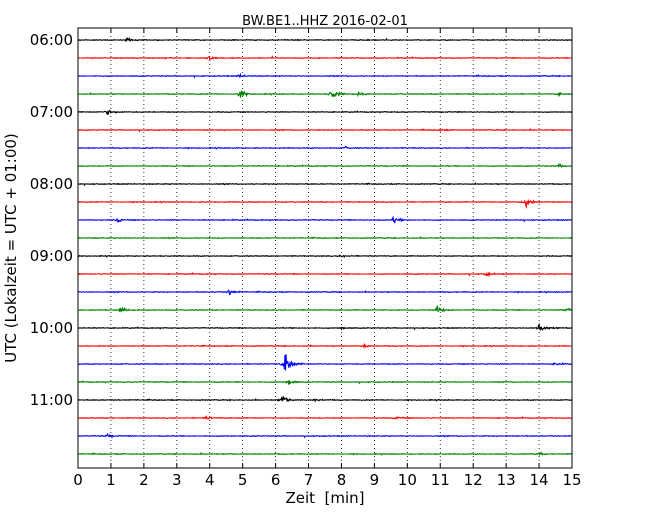 Image resolution: width=650 pixels, height=520 pixels. Describe the element at coordinates (407, 480) in the screenshot. I see `x-tick-label-10: 10` at that location.